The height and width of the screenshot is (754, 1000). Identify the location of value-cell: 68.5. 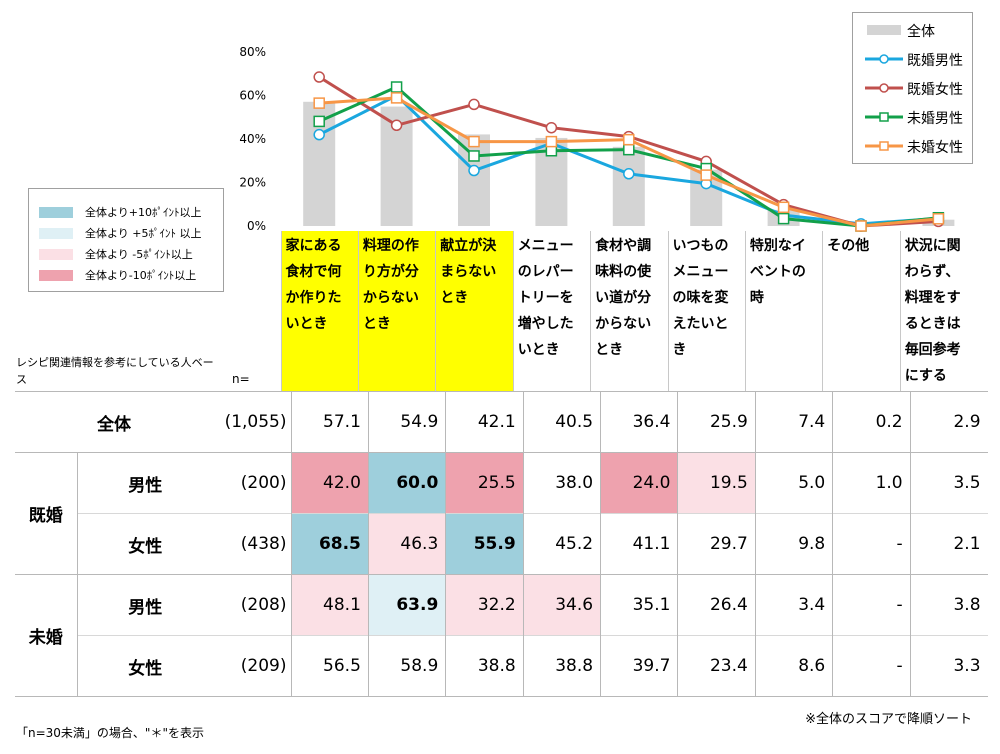
(330, 544).